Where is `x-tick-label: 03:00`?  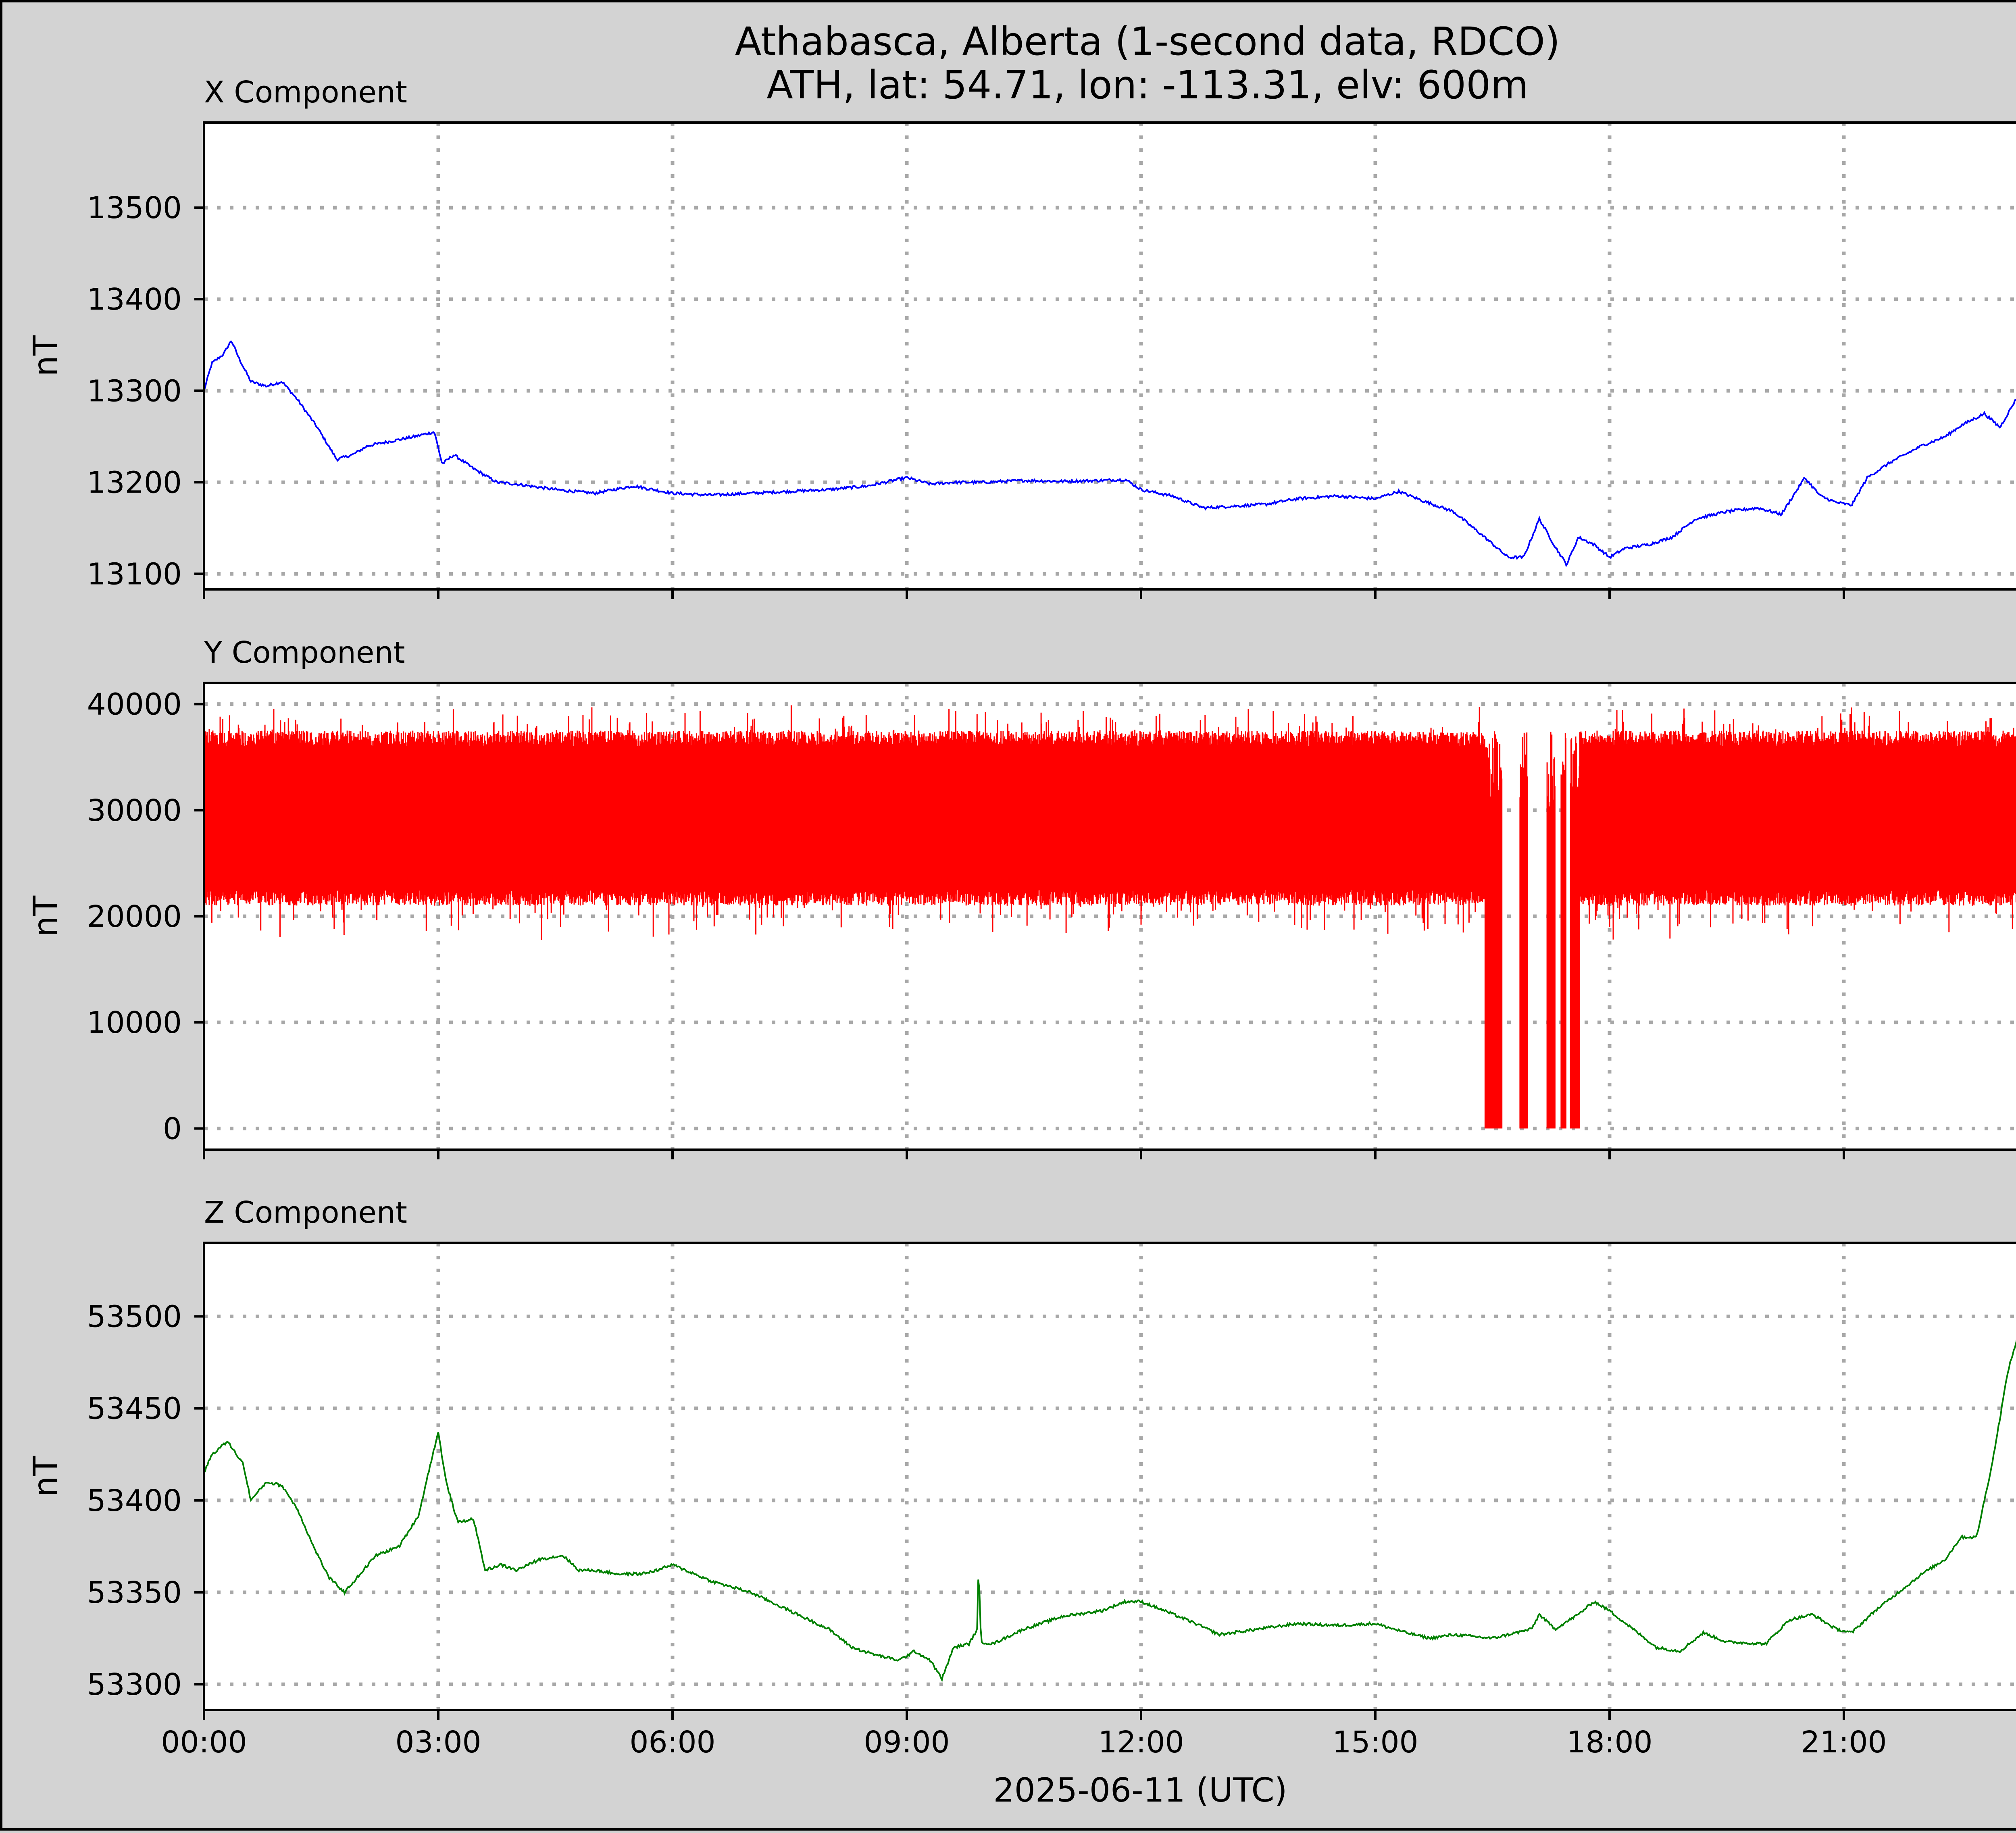
x-tick-label: 03:00 is located at coordinates (438, 1743).